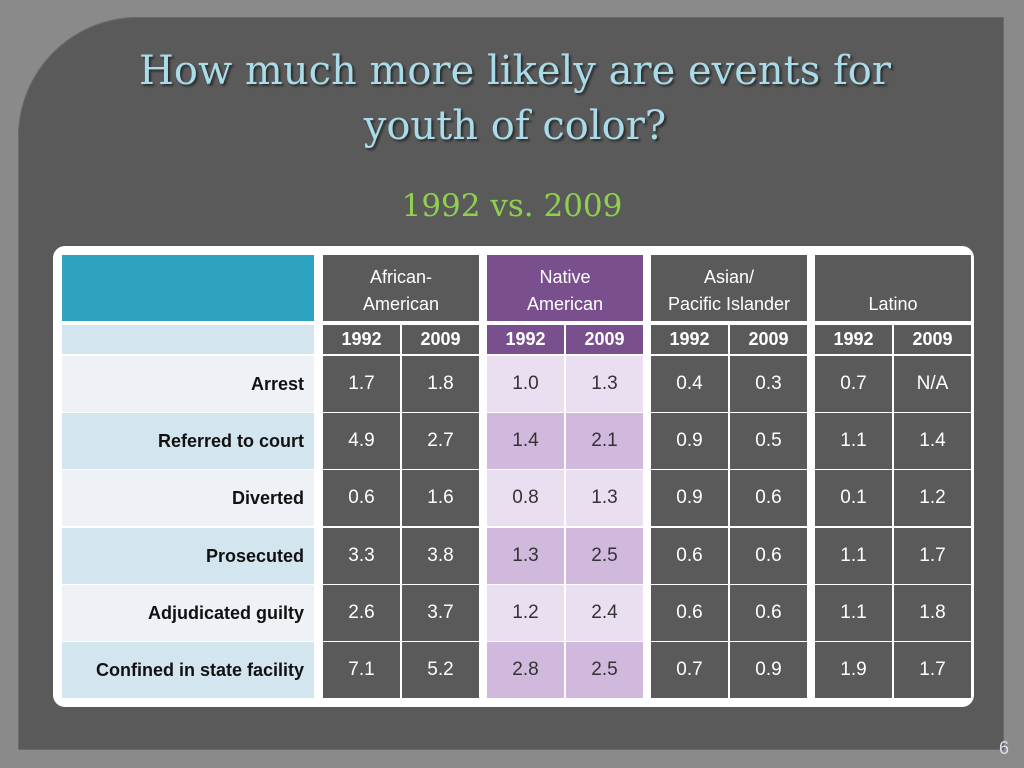 This screenshot has width=1024, height=768. I want to click on table-cell: 0.3, so click(768, 384).